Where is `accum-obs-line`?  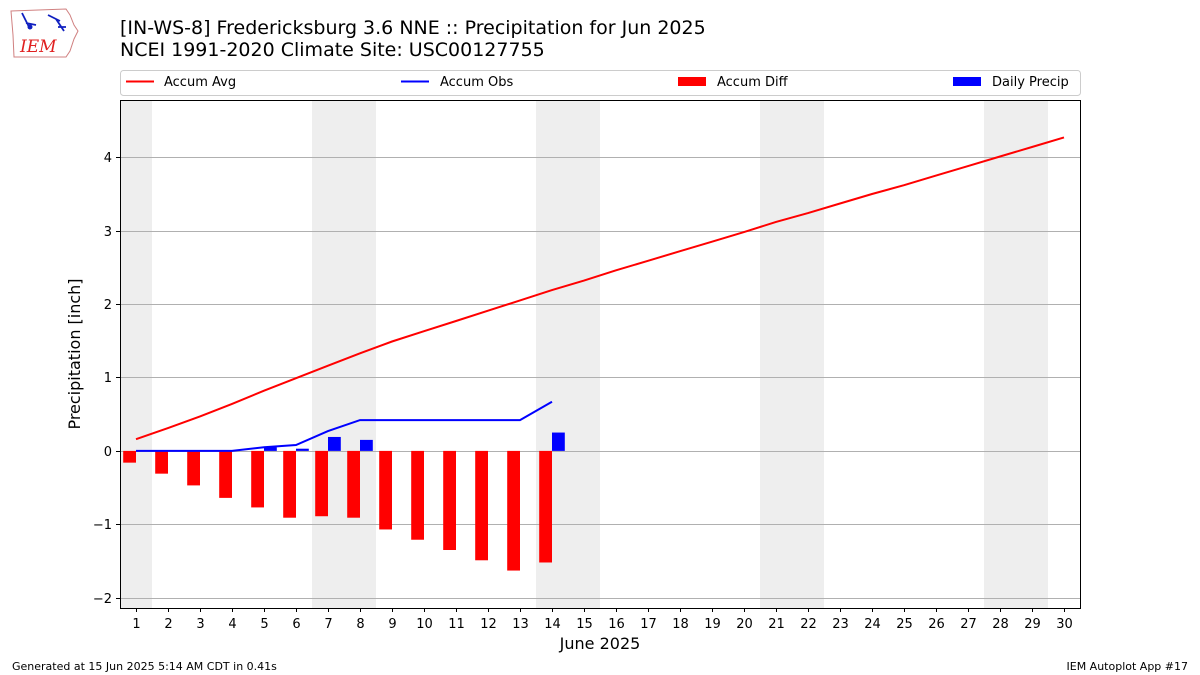
accum-obs-line is located at coordinates (344, 426).